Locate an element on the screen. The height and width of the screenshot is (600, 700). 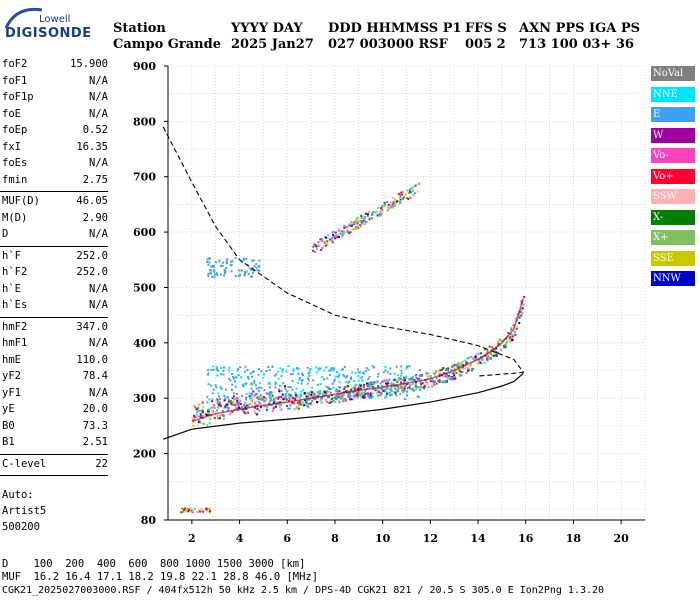
param-name: h`Es is located at coordinates (15, 305).